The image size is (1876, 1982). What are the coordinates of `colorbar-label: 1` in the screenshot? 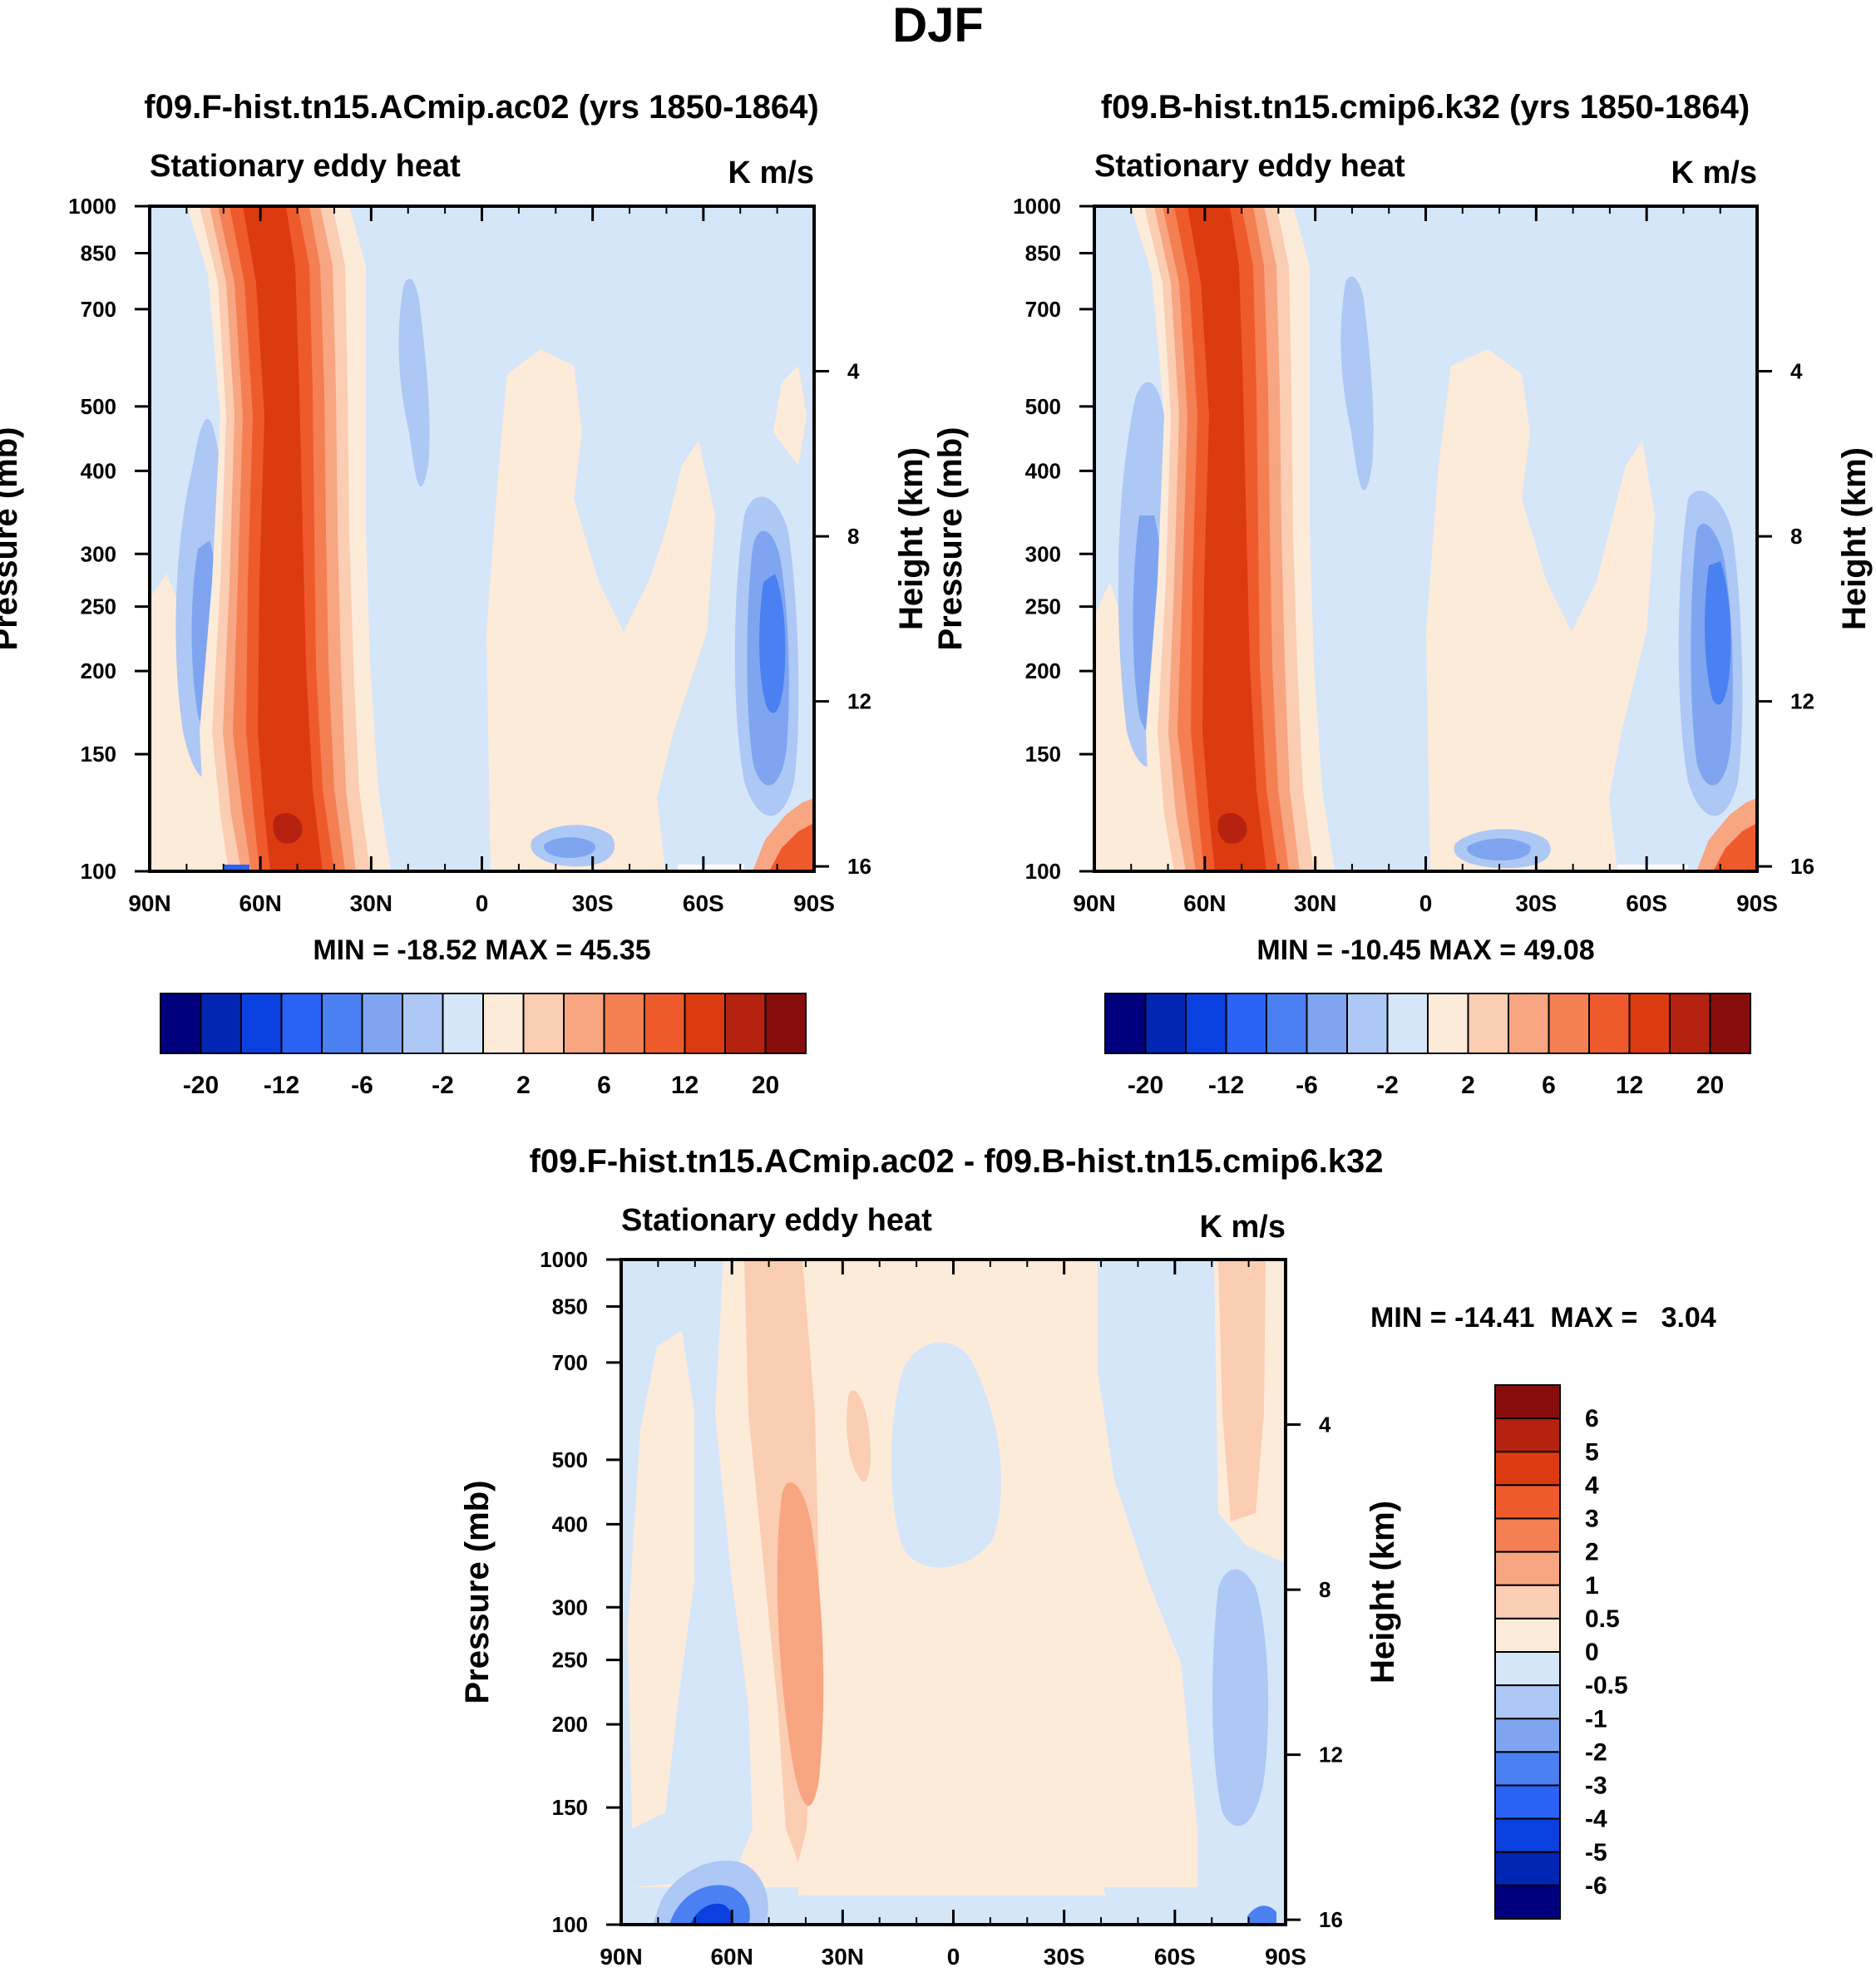 It's located at (1592, 1586).